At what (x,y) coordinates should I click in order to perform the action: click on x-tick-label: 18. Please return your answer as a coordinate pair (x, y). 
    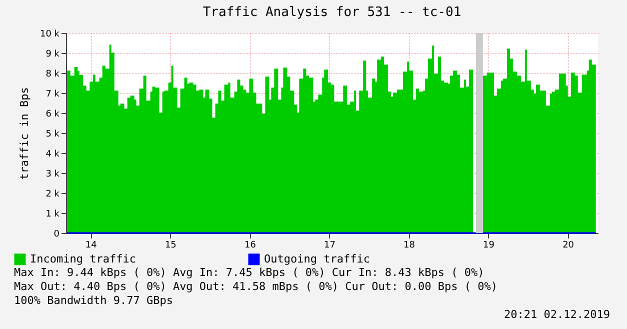
    Looking at the image, I should click on (410, 245).